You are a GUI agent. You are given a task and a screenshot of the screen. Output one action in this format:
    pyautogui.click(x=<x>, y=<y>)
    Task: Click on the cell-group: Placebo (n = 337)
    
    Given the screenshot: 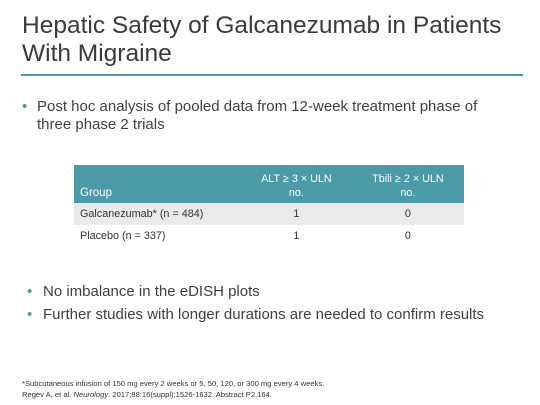 What is the action you would take?
    pyautogui.click(x=123, y=236)
    